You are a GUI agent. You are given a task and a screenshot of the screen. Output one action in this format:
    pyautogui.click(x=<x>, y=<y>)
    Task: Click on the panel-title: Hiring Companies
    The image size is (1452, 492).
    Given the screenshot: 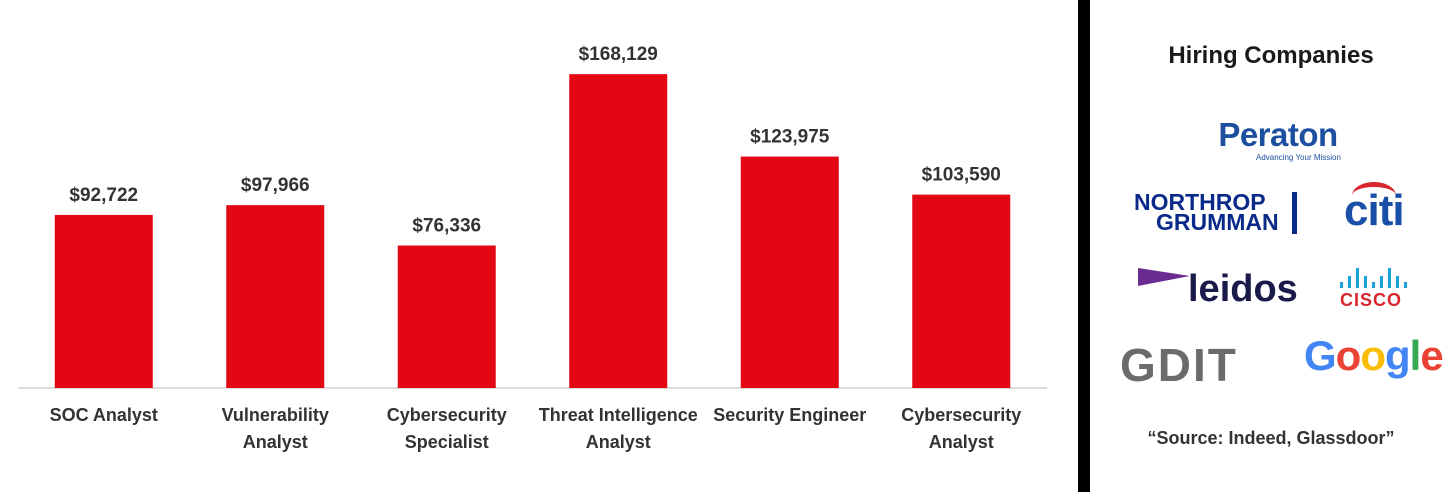 What is the action you would take?
    pyautogui.click(x=1271, y=55)
    